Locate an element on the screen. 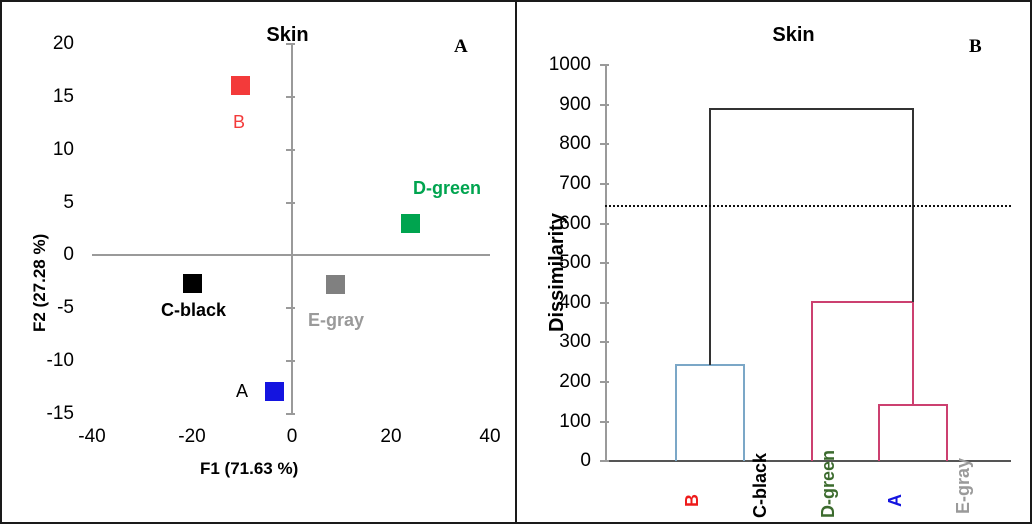 The image size is (1032, 524). panel-b-ylabel-400: 400 is located at coordinates (575, 302).